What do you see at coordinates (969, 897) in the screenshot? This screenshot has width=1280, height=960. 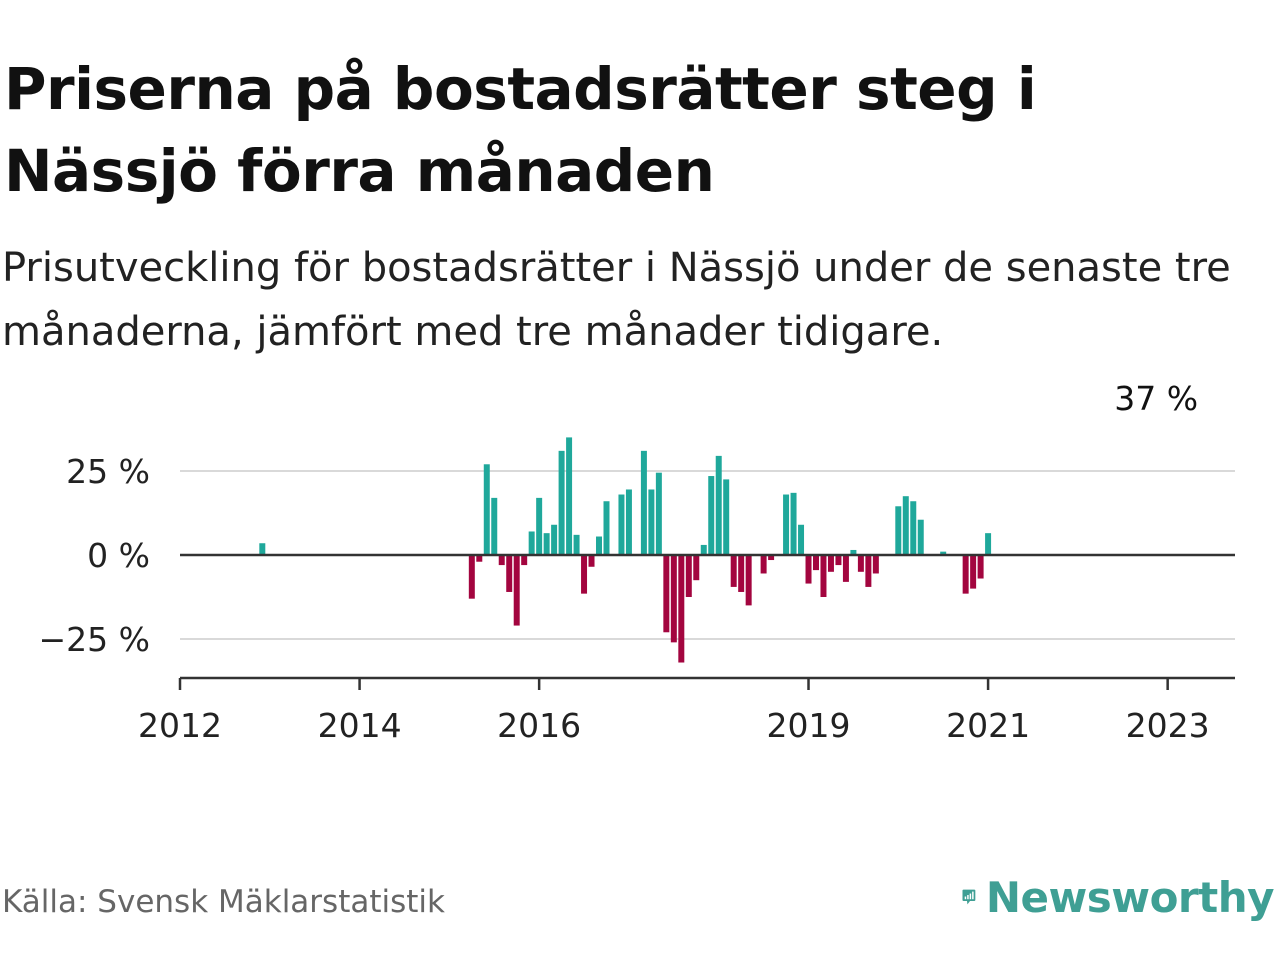 I see `bar-chart-speech-bubble-icon` at bounding box center [969, 897].